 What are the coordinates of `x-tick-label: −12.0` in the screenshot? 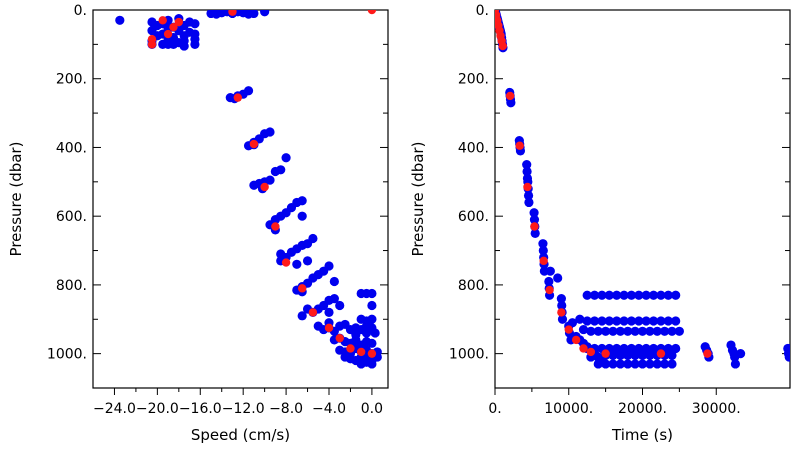 It's located at (243, 409).